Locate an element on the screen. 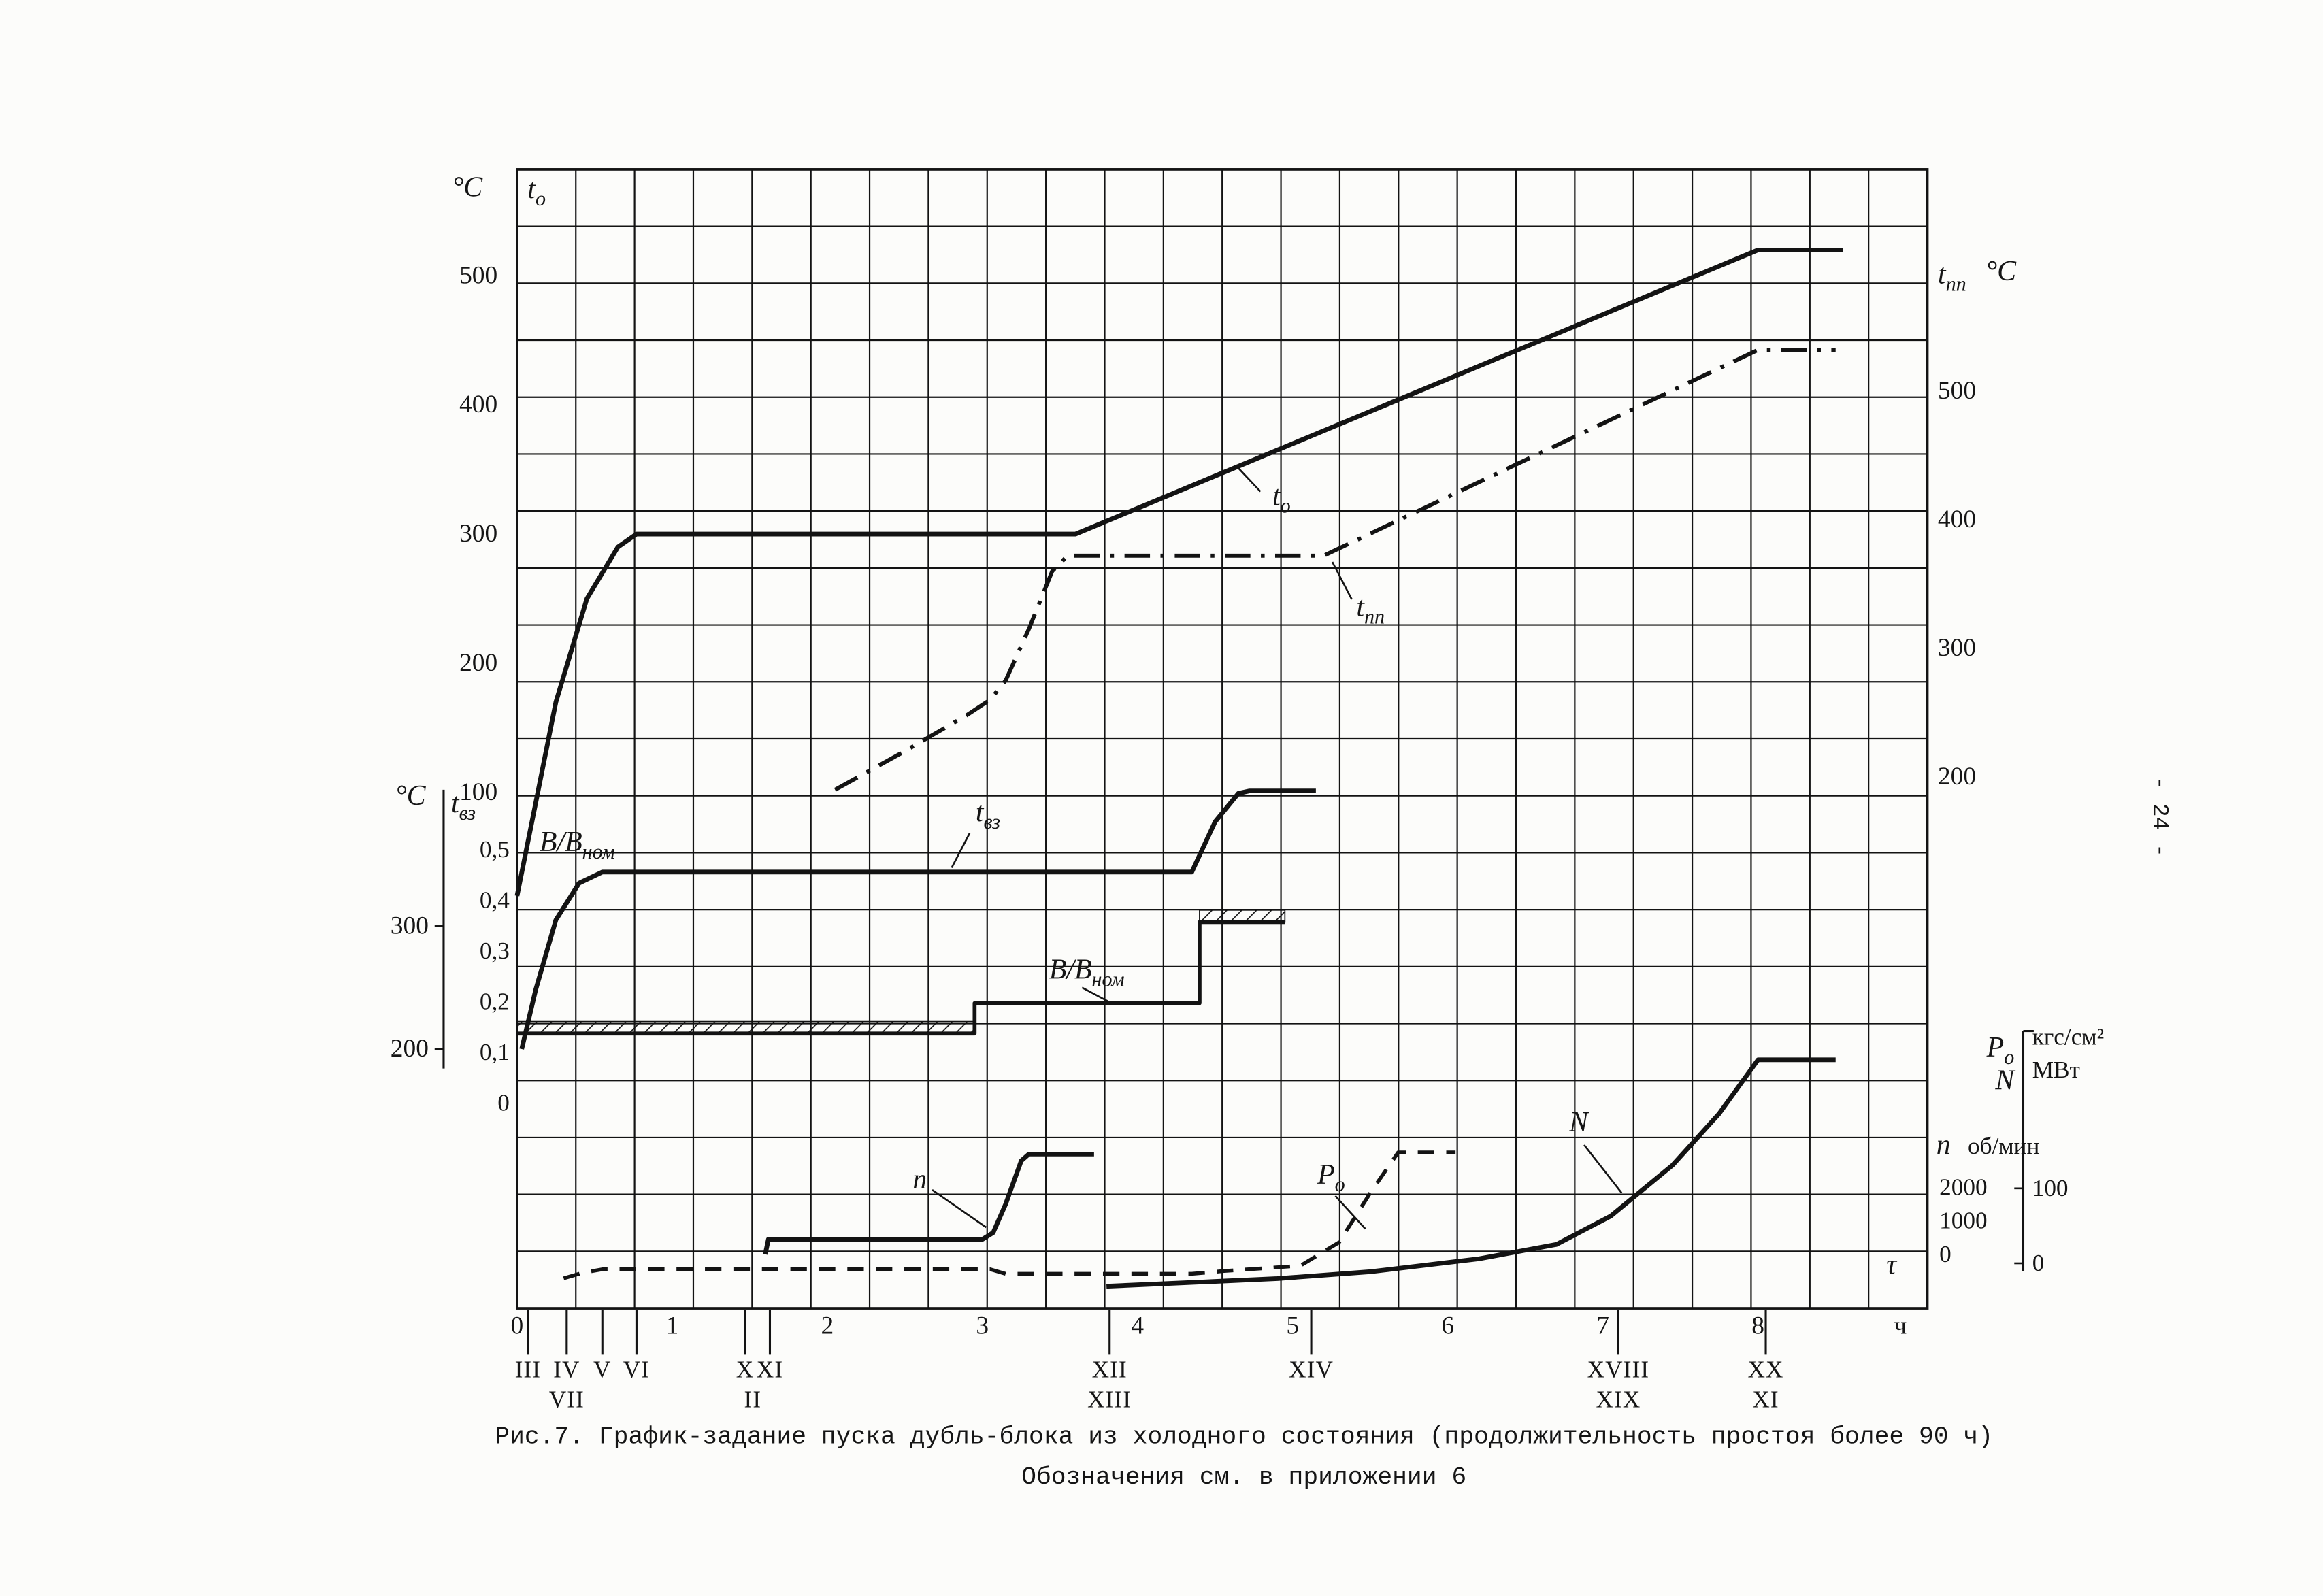  label-tvz-leader is located at coordinates (961, 851).